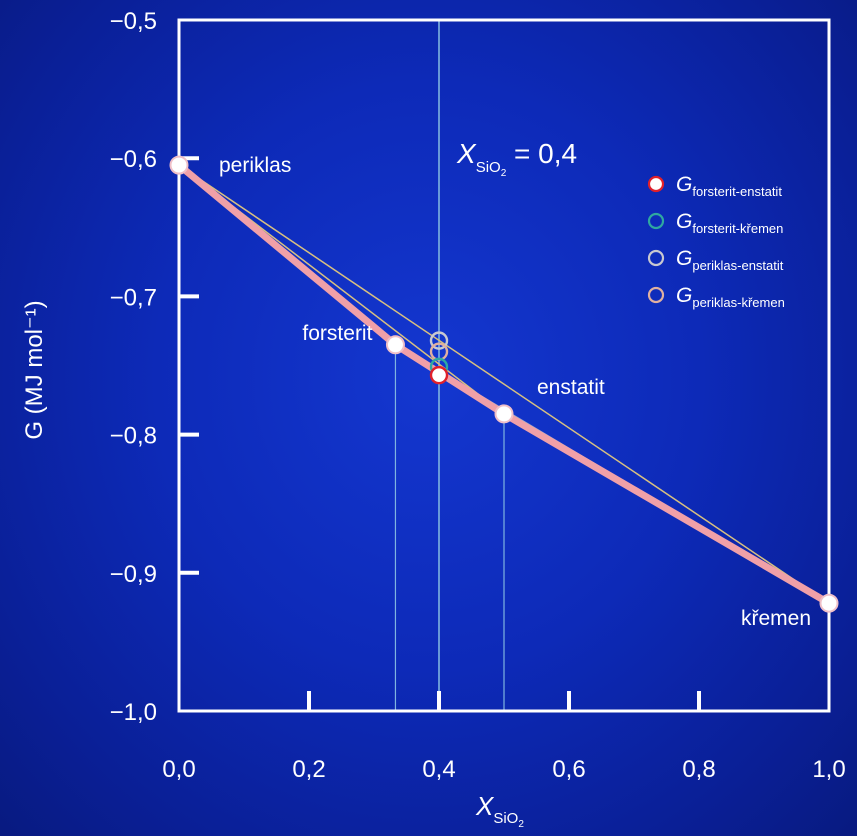 The height and width of the screenshot is (836, 857). Describe the element at coordinates (737, 265) in the screenshot. I see `legend-label-sub-2: periklas-enstatit` at that location.